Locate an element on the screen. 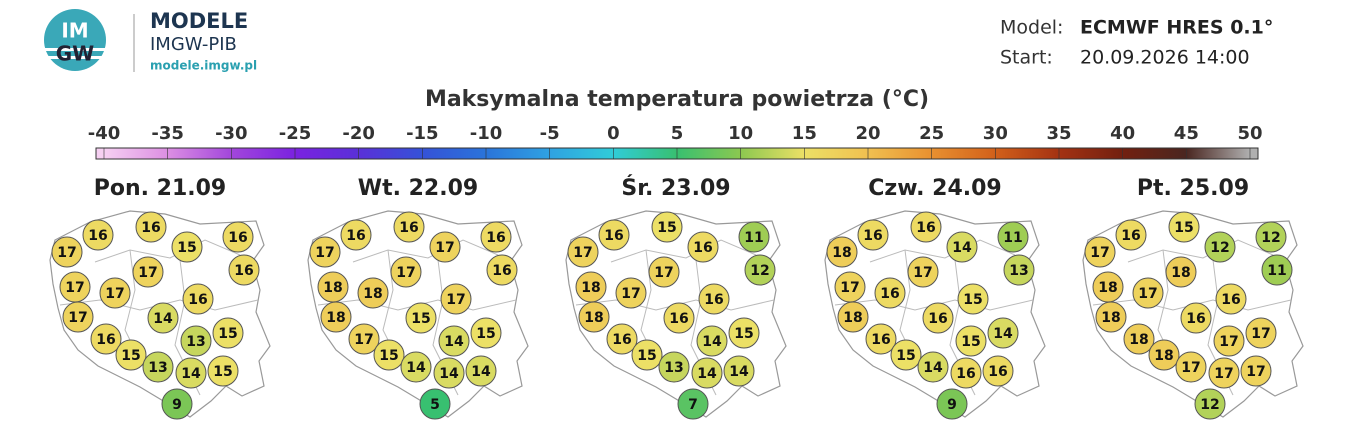  day-title: Czw. 24.09 is located at coordinates (934, 188).